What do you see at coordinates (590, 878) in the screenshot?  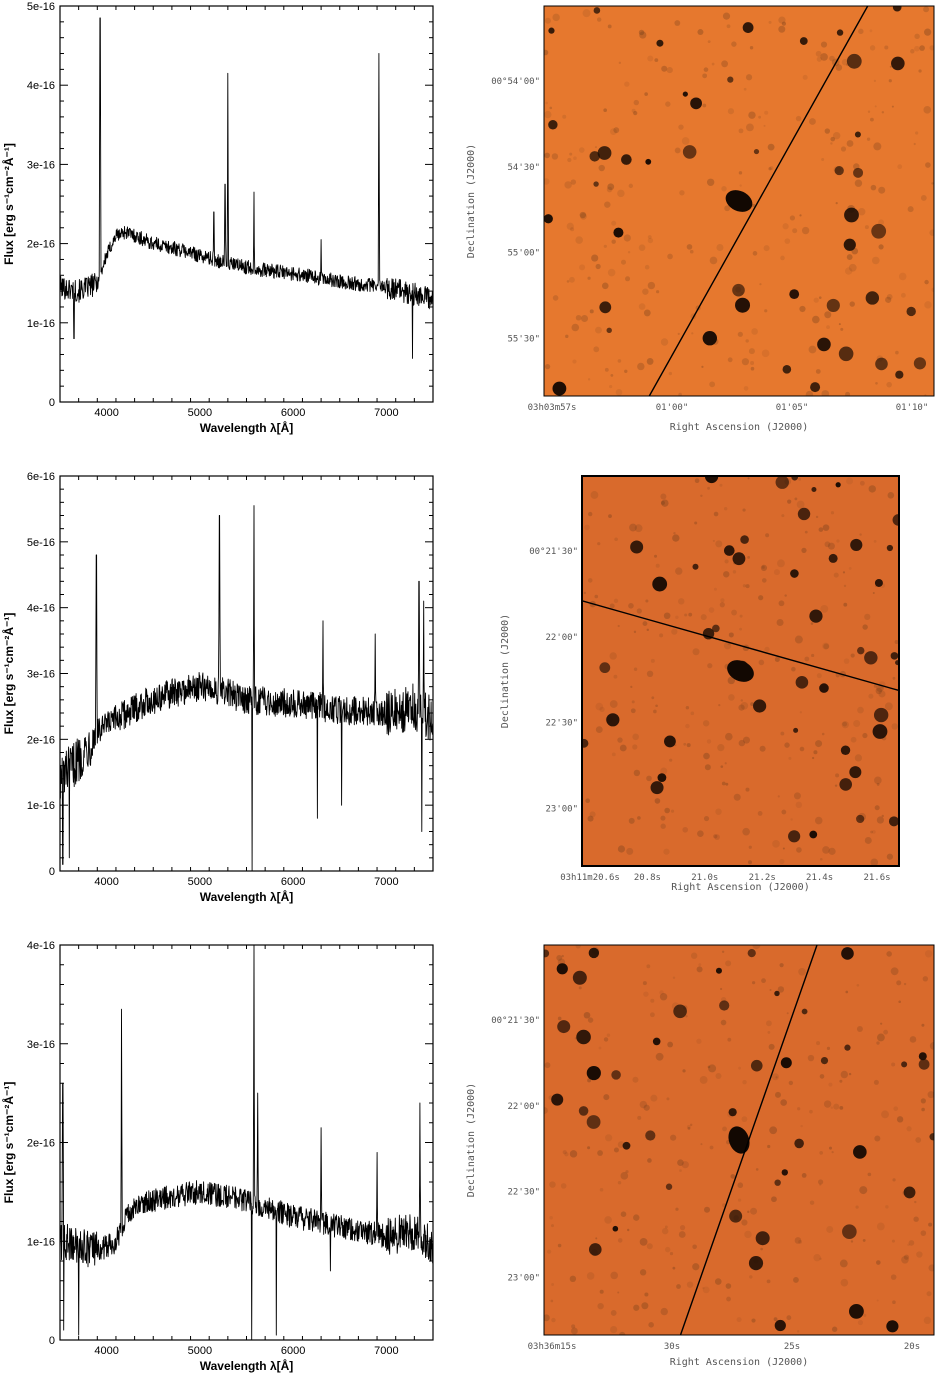 I see `ra-tick-label: 03h11m20.6s` at bounding box center [590, 878].